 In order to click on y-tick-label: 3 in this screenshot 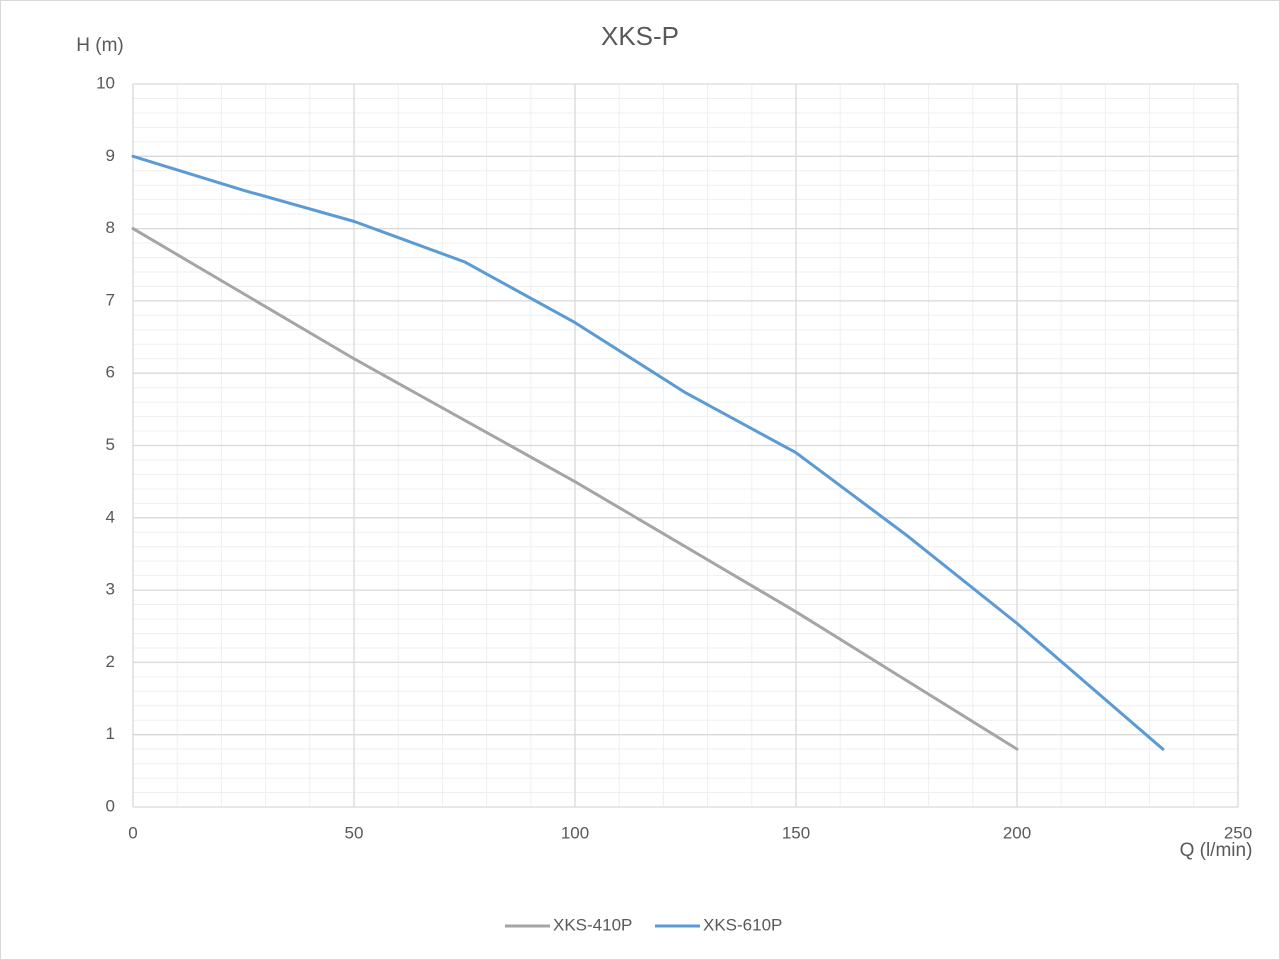, I will do `click(110, 589)`.